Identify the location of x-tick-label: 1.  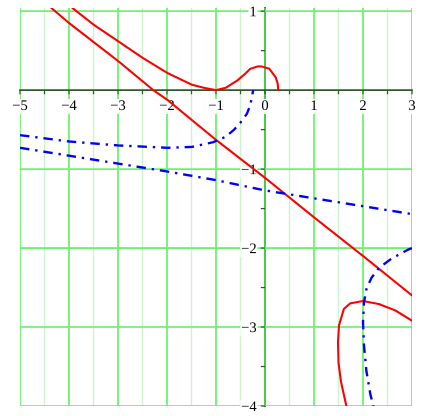
(314, 105).